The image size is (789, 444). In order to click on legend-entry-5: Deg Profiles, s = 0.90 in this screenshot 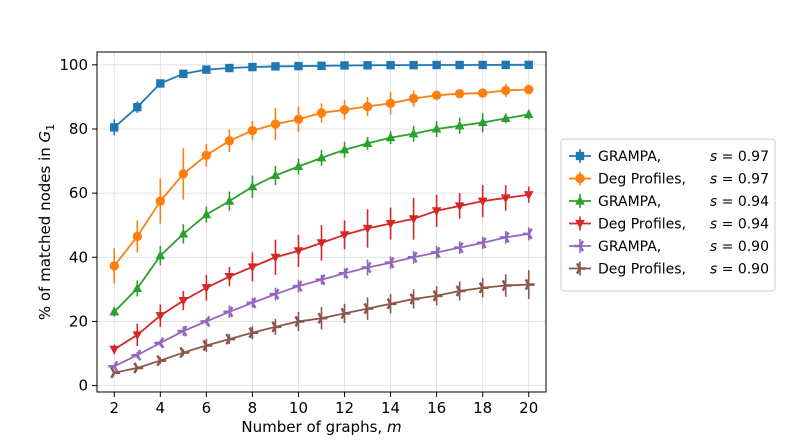, I will do `click(669, 269)`.